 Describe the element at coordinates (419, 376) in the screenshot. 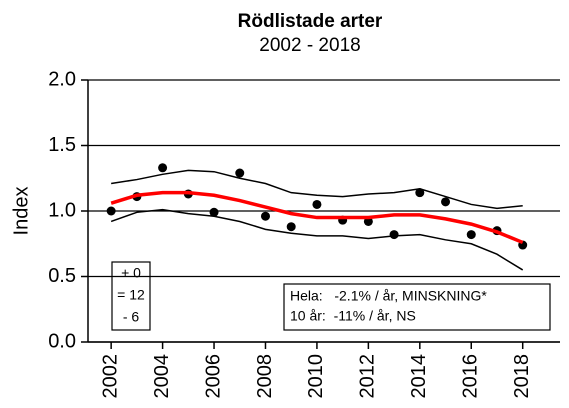

I see `x-tick-label: 2014` at that location.